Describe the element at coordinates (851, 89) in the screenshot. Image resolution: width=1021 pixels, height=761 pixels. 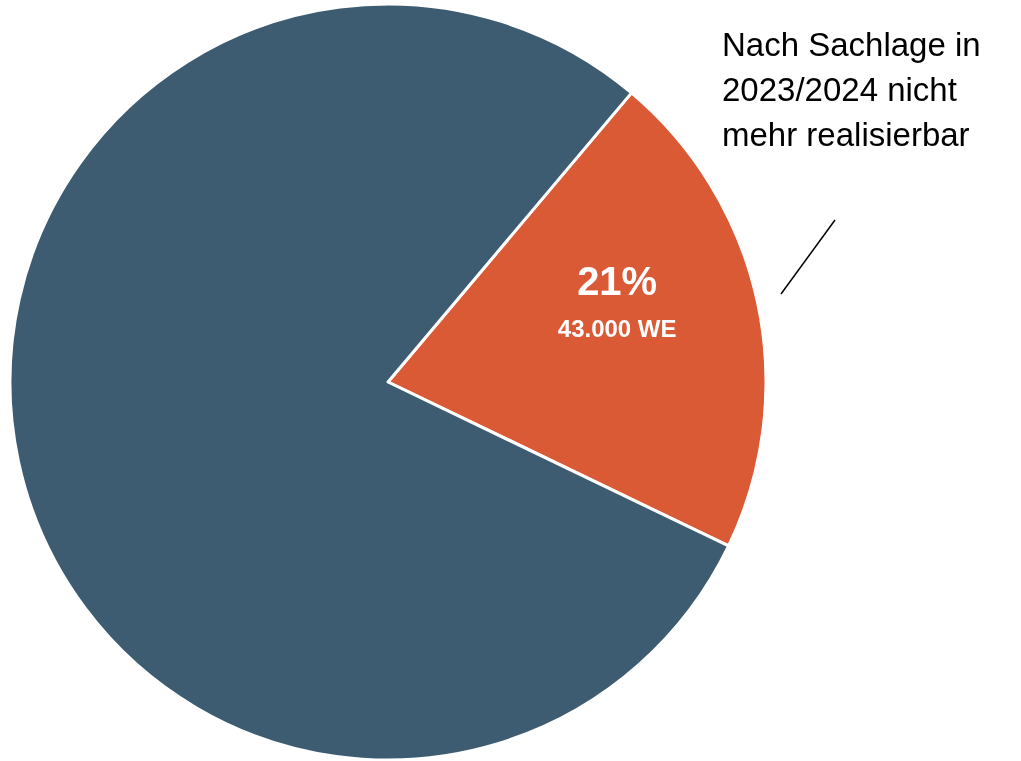
I see `slice-label: Nach Sachlage in 2023/2024 nicht mehr realisierbar` at that location.